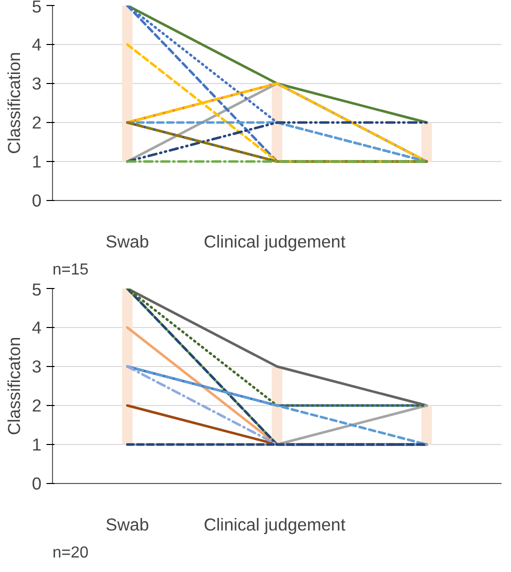 Image resolution: width=511 pixels, height=572 pixels. Describe the element at coordinates (70, 553) in the screenshot. I see `text: n=20` at that location.